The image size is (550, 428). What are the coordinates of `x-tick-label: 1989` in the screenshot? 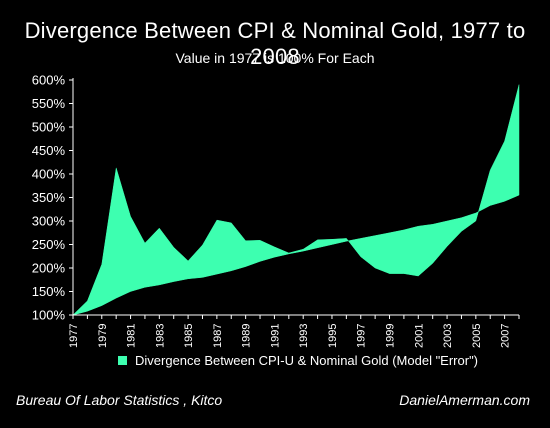 It's located at (247, 336).